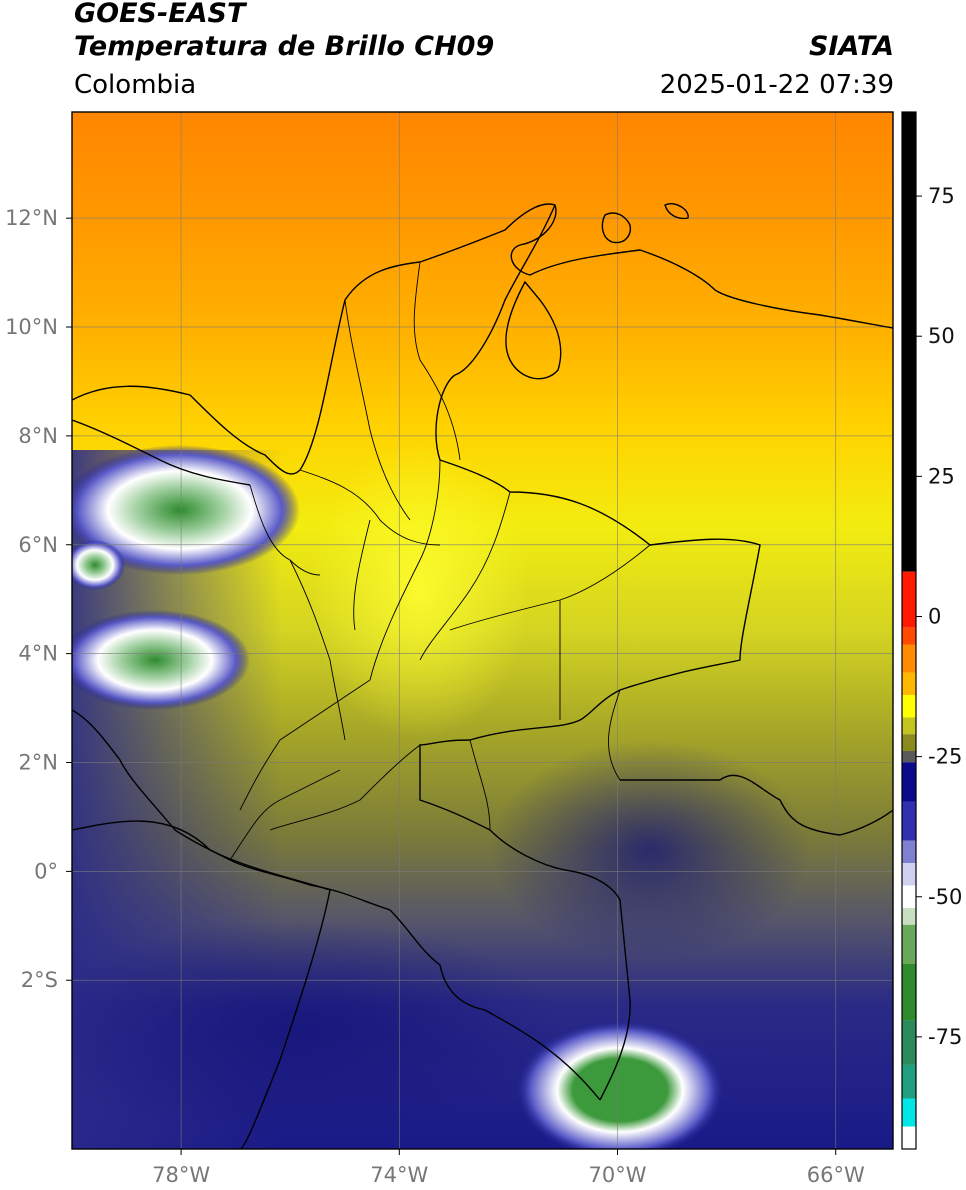  I want to click on lat-tick-label: 6°N, so click(38, 545).